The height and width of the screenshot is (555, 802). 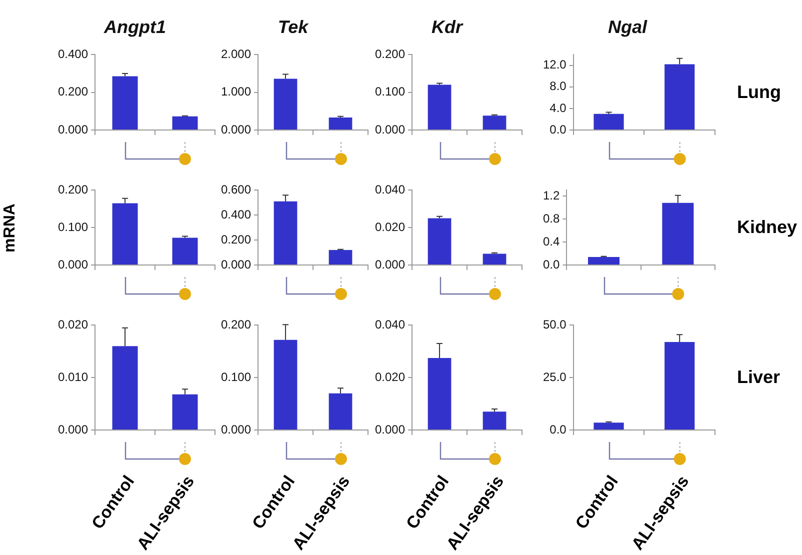 What do you see at coordinates (554, 65) in the screenshot?
I see `y-tick-label: 12.0` at bounding box center [554, 65].